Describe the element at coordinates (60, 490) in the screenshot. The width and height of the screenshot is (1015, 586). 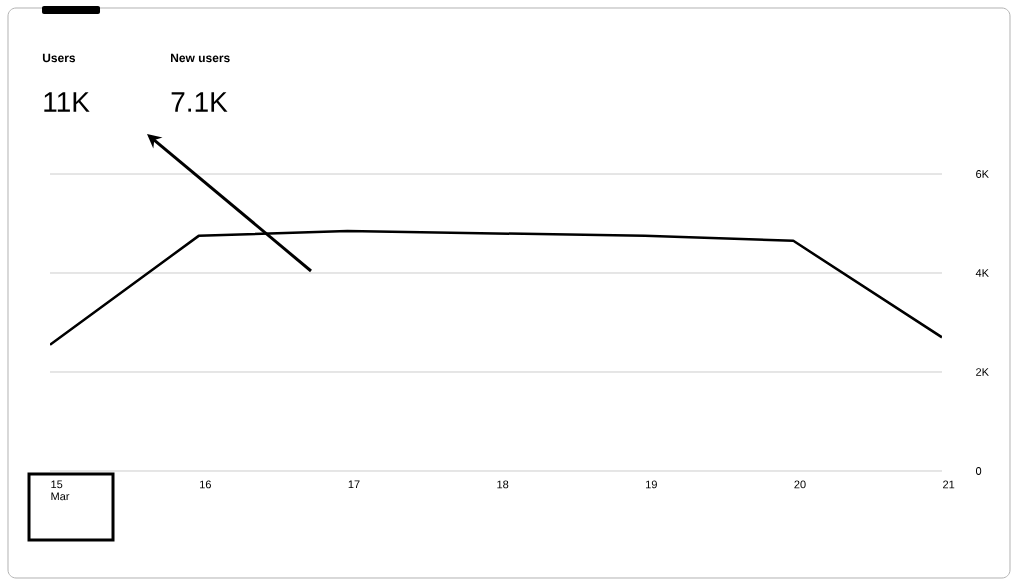
I see `x-tick-label: 15 Mar` at that location.